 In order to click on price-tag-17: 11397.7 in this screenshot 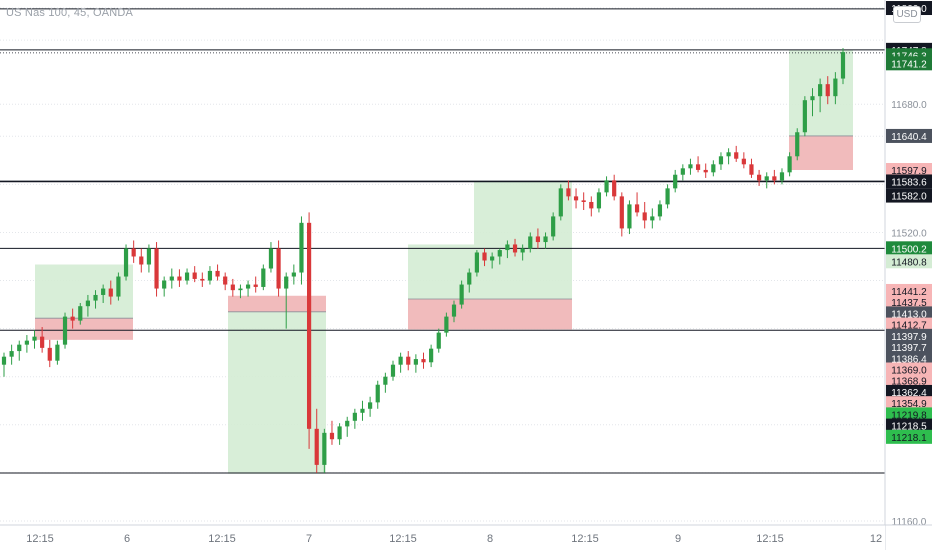, I will do `click(909, 348)`.